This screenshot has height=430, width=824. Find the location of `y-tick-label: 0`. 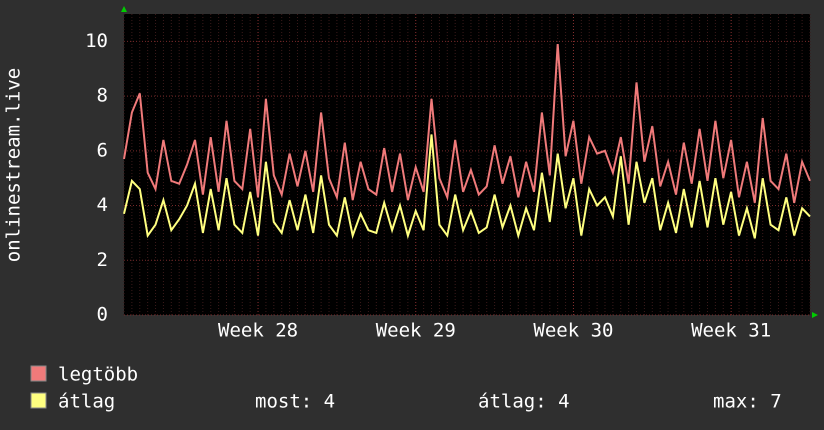

y-tick-label: 0 is located at coordinates (102, 315).